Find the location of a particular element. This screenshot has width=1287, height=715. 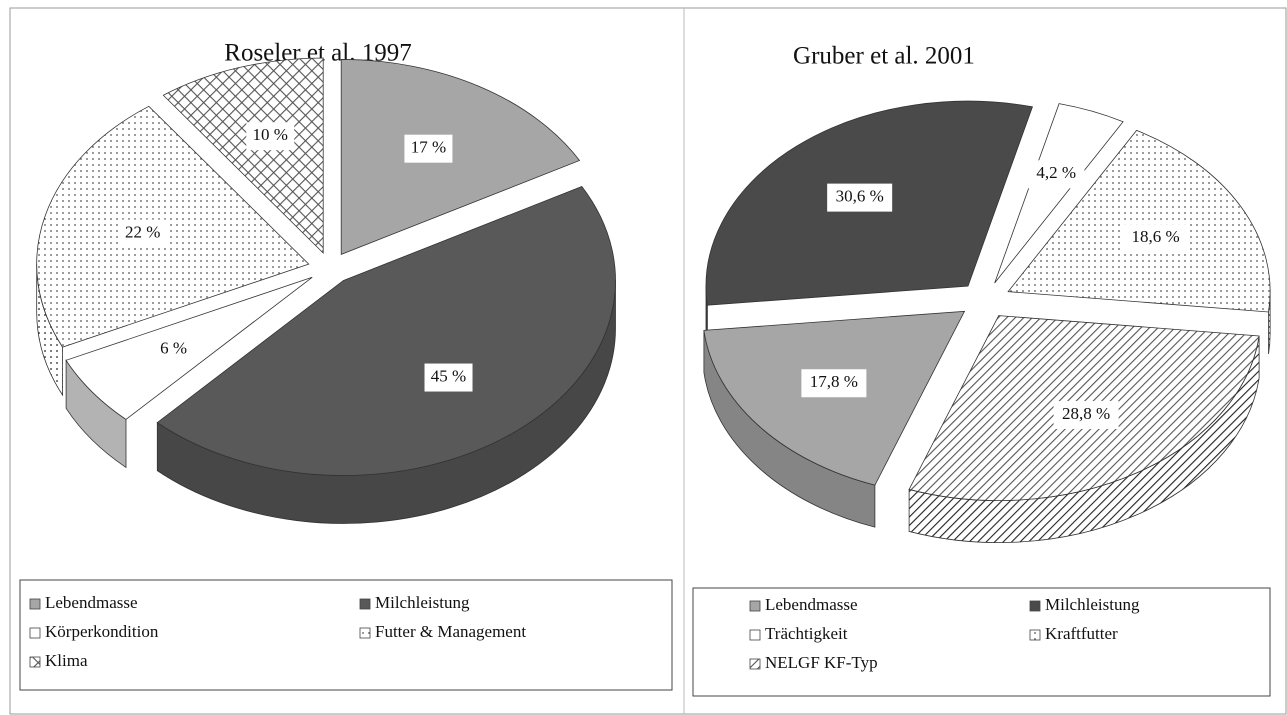

value-label: 22 % is located at coordinates (142, 231).